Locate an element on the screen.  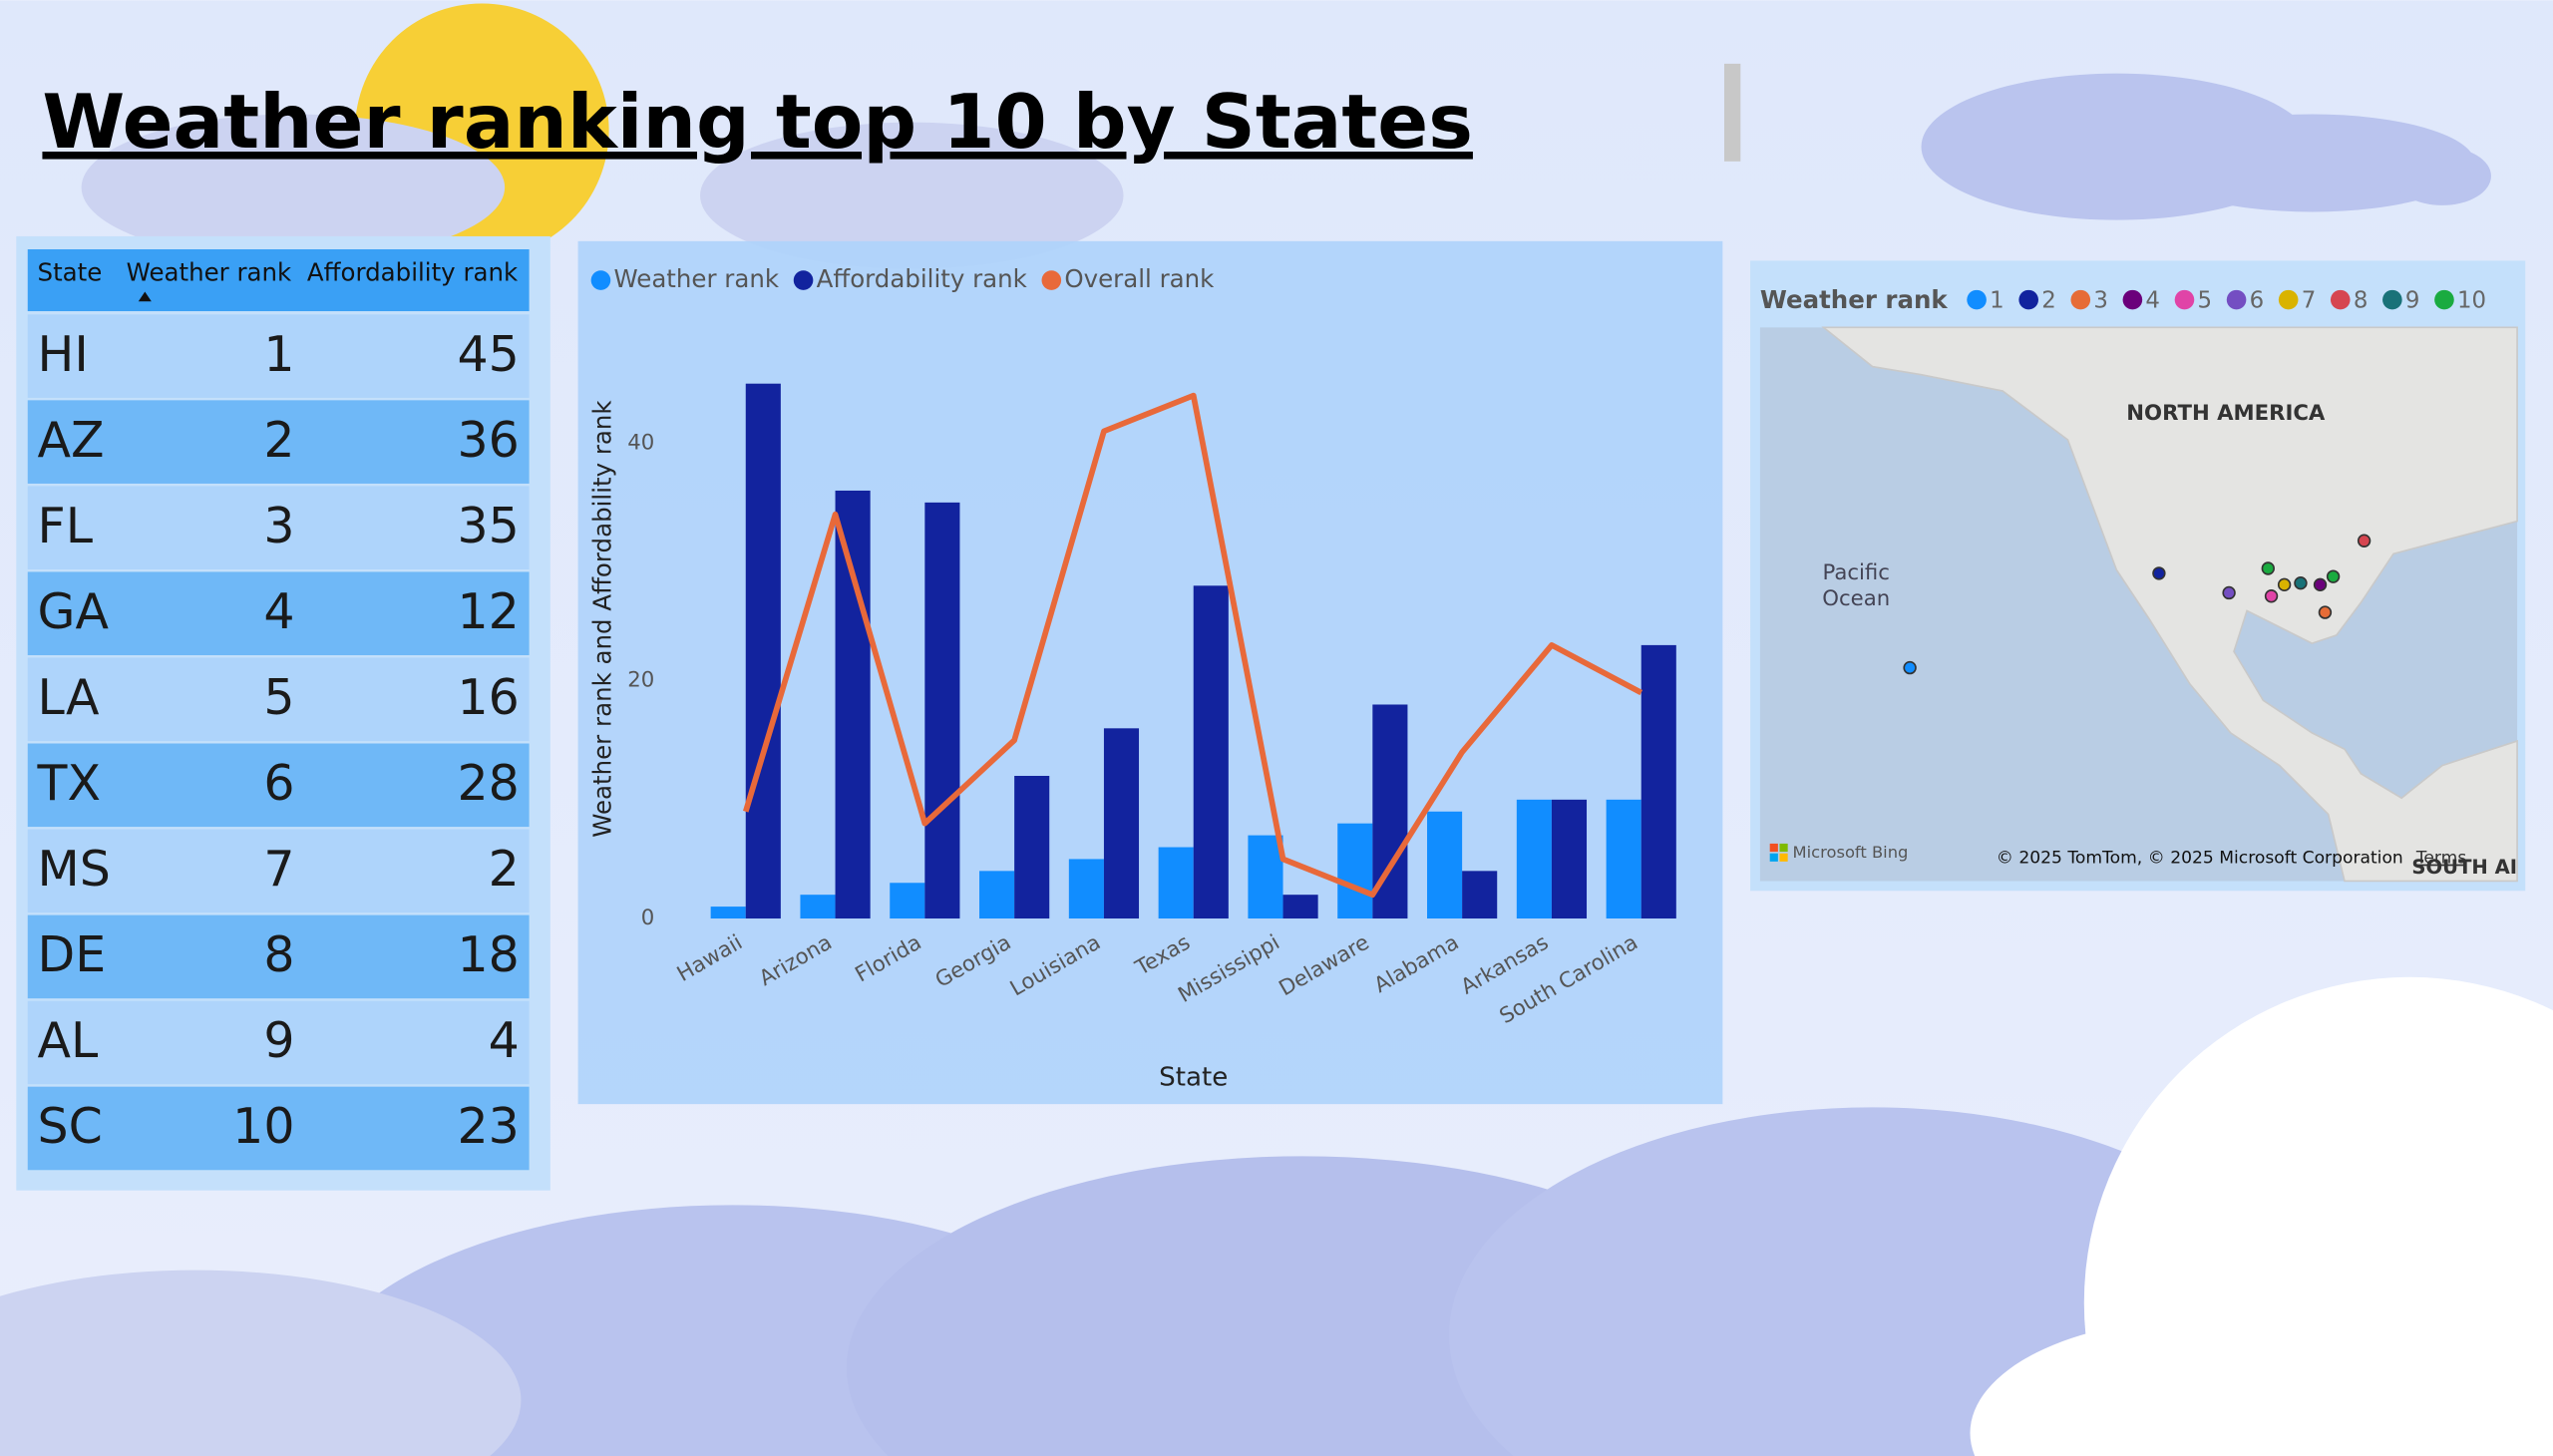
cell: AZ is located at coordinates (72, 440).